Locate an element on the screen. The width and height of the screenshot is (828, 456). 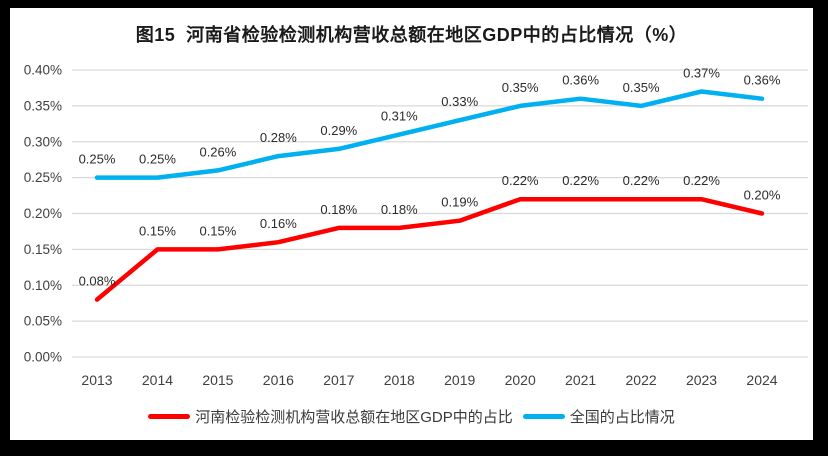
legend-item-national: 全国的占比情况 is located at coordinates (598, 416).